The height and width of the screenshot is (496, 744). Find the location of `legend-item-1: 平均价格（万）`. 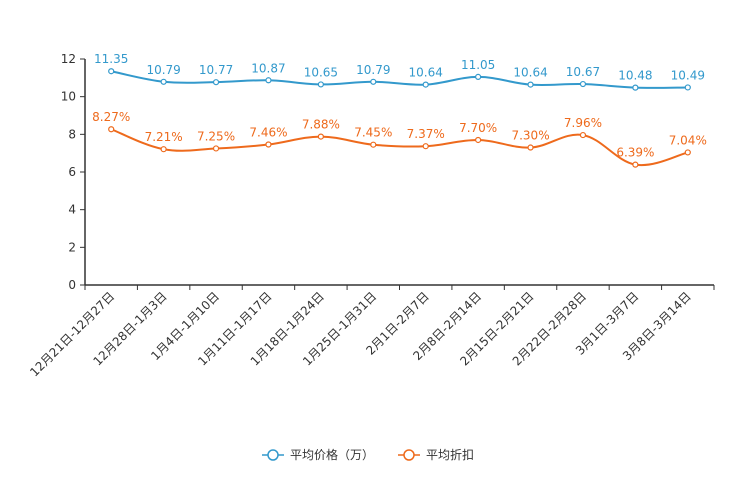

legend-item-1: 平均价格（万） is located at coordinates (318, 454).